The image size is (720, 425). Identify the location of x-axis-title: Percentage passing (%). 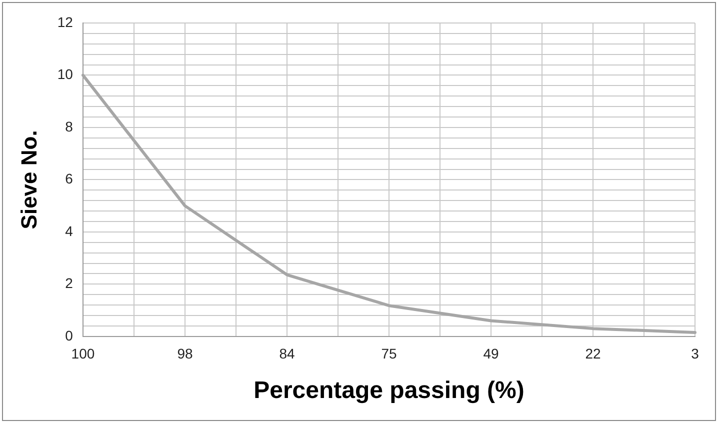
(389, 390).